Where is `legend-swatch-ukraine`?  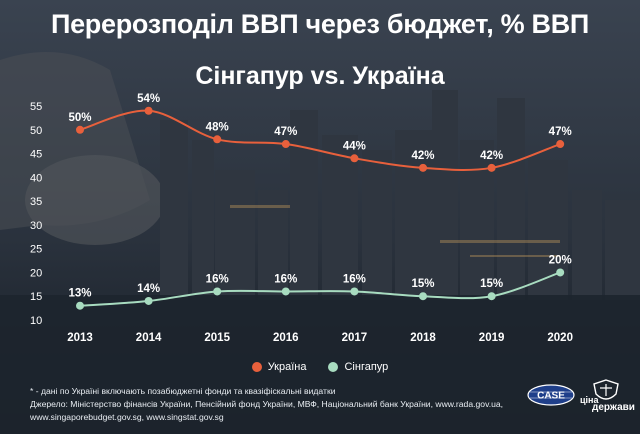
legend-swatch-ukraine is located at coordinates (256, 367).